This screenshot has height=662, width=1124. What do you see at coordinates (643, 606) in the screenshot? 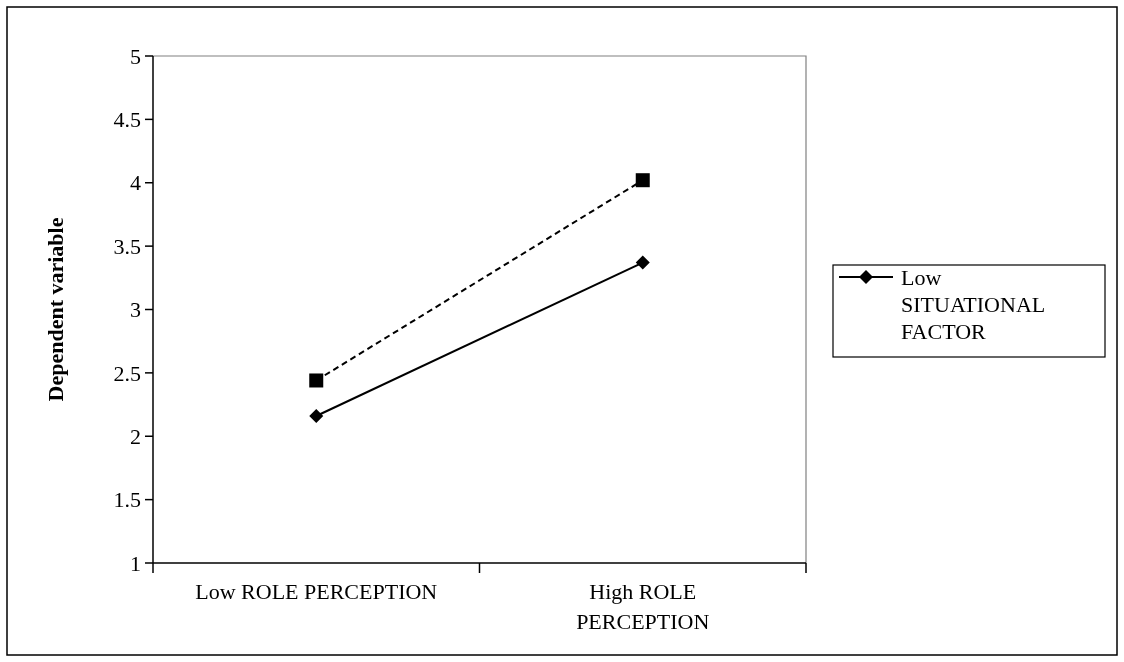
I see `x-tick-label: High ROLE PERCEPTION` at bounding box center [643, 606].